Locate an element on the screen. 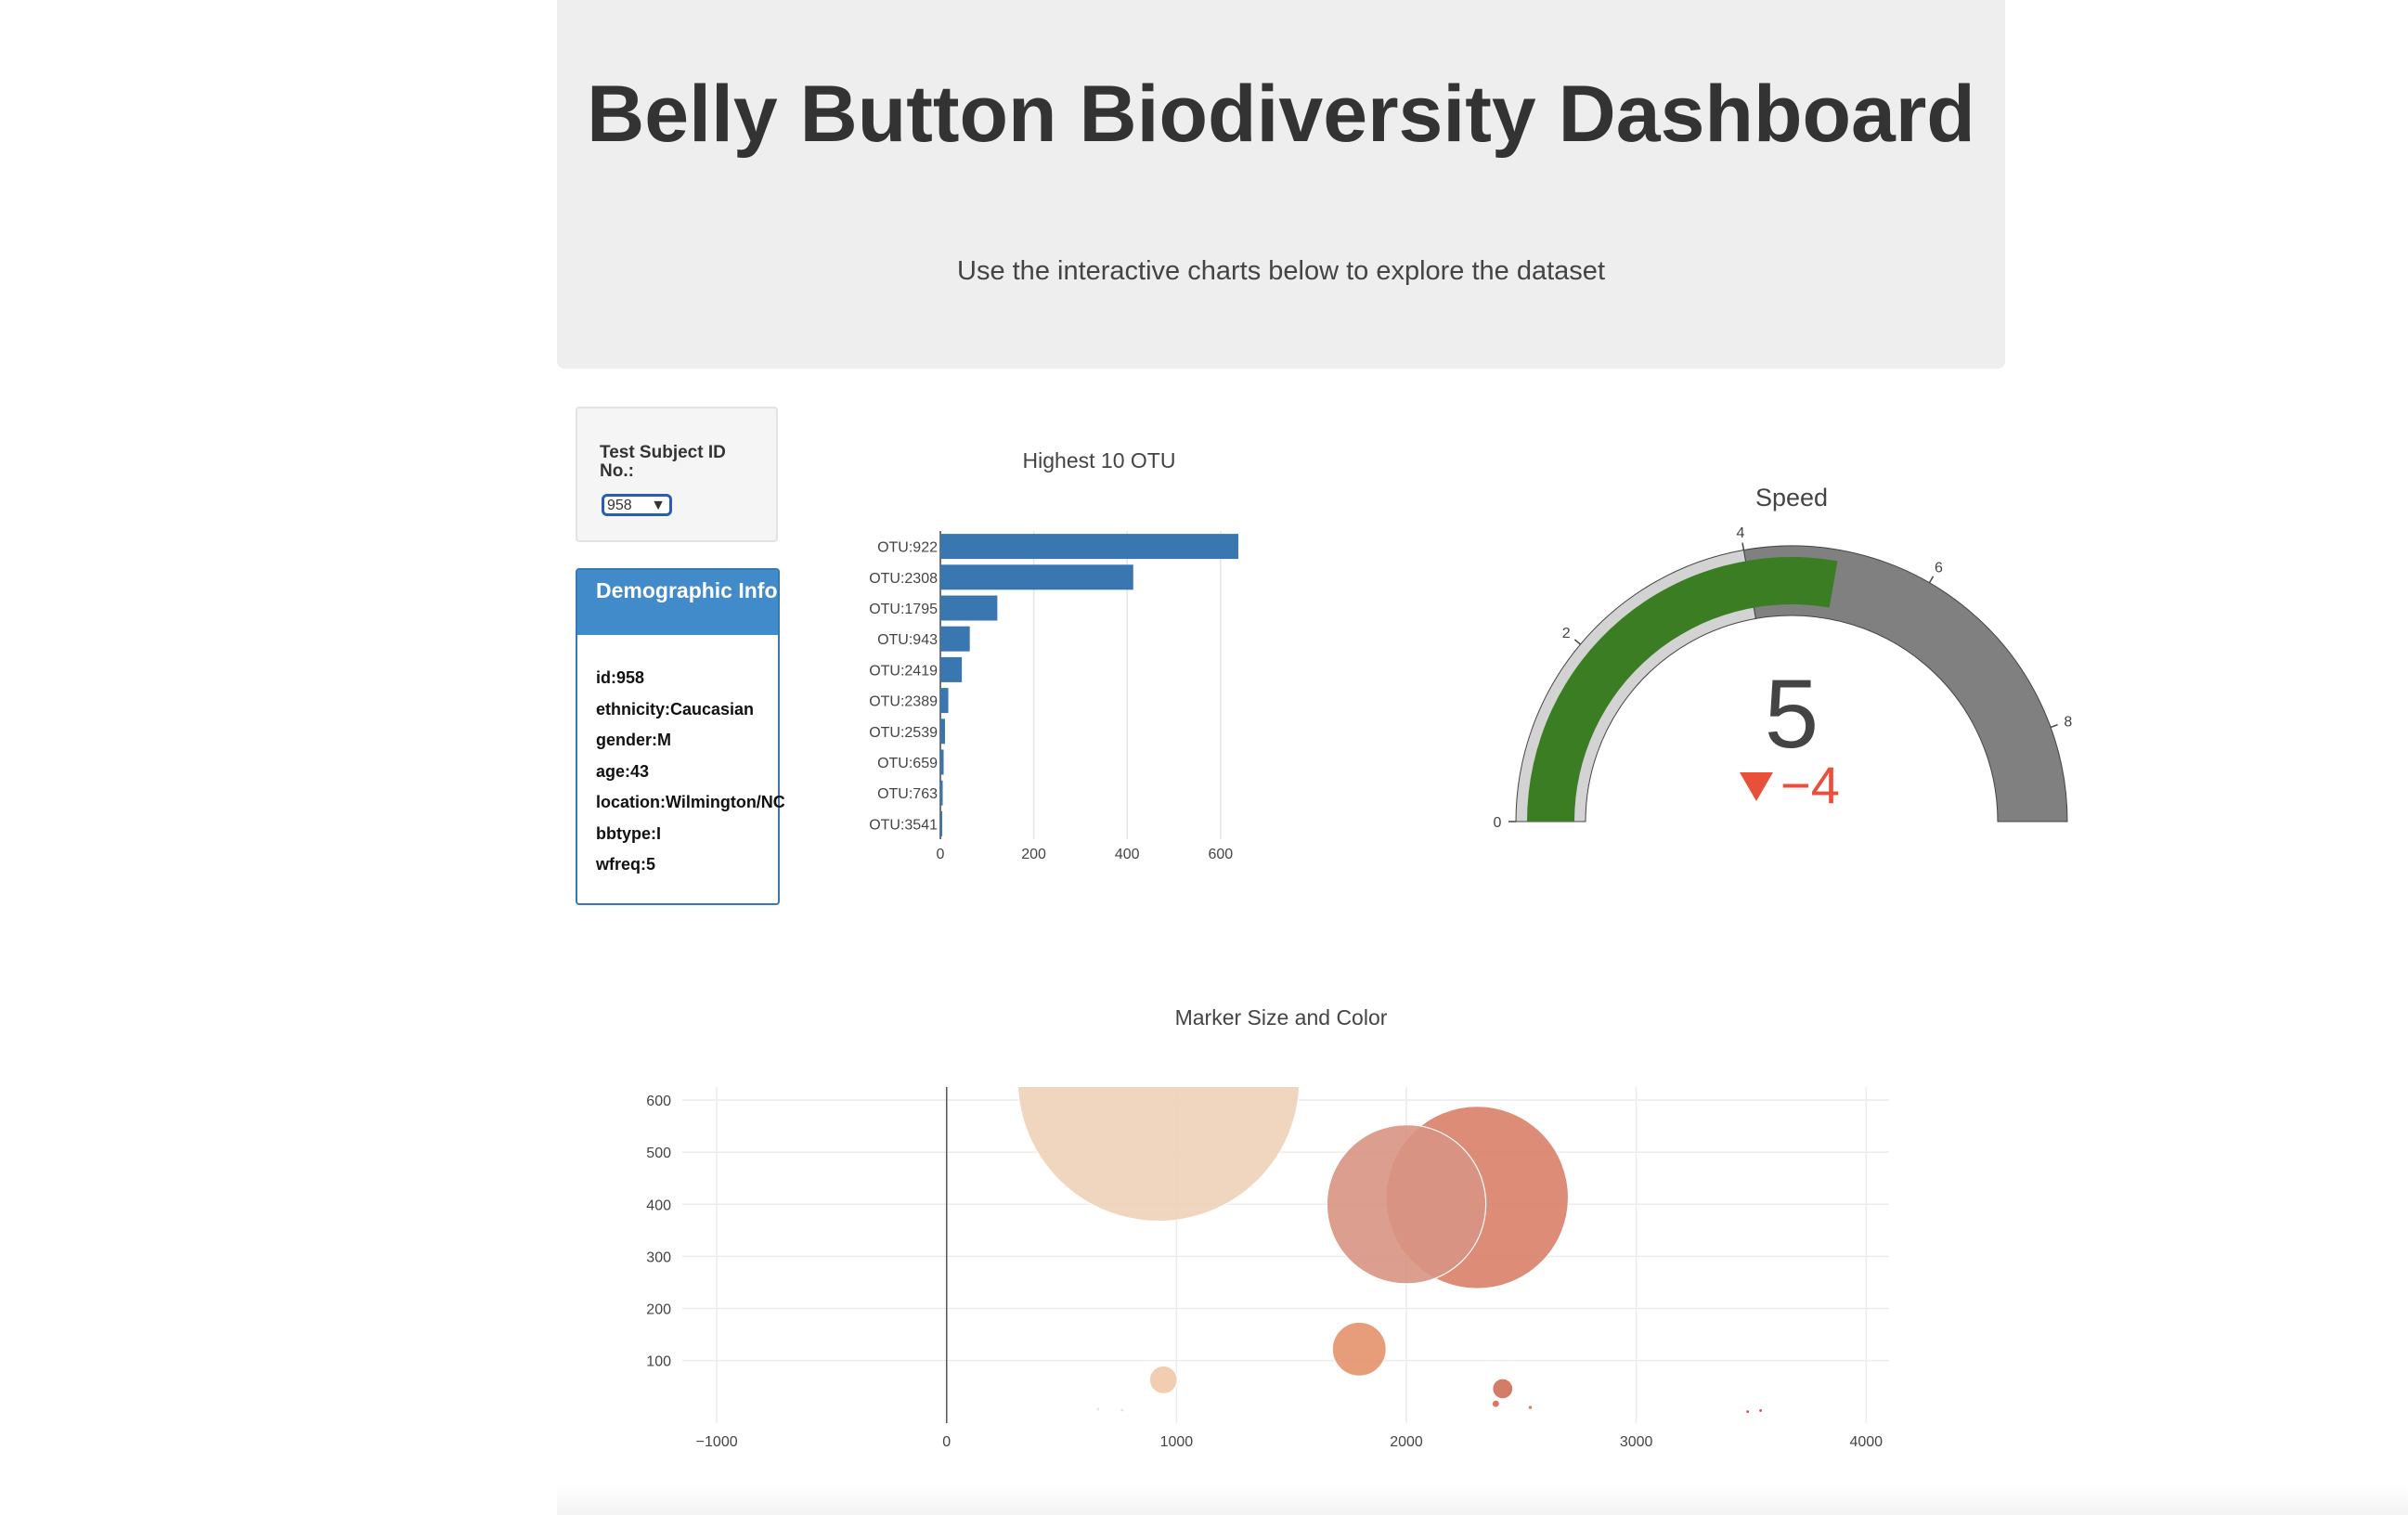  bar-y-tick-label: OTU:3541 is located at coordinates (904, 825).